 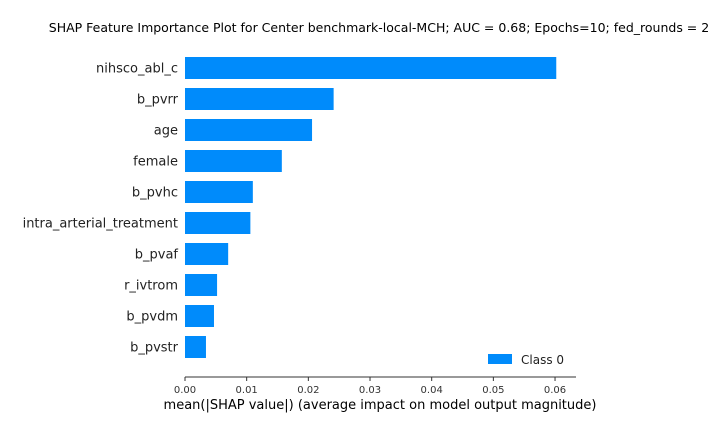 I want to click on feature-label-b-pvrr: b_pvrr, so click(x=158, y=100).